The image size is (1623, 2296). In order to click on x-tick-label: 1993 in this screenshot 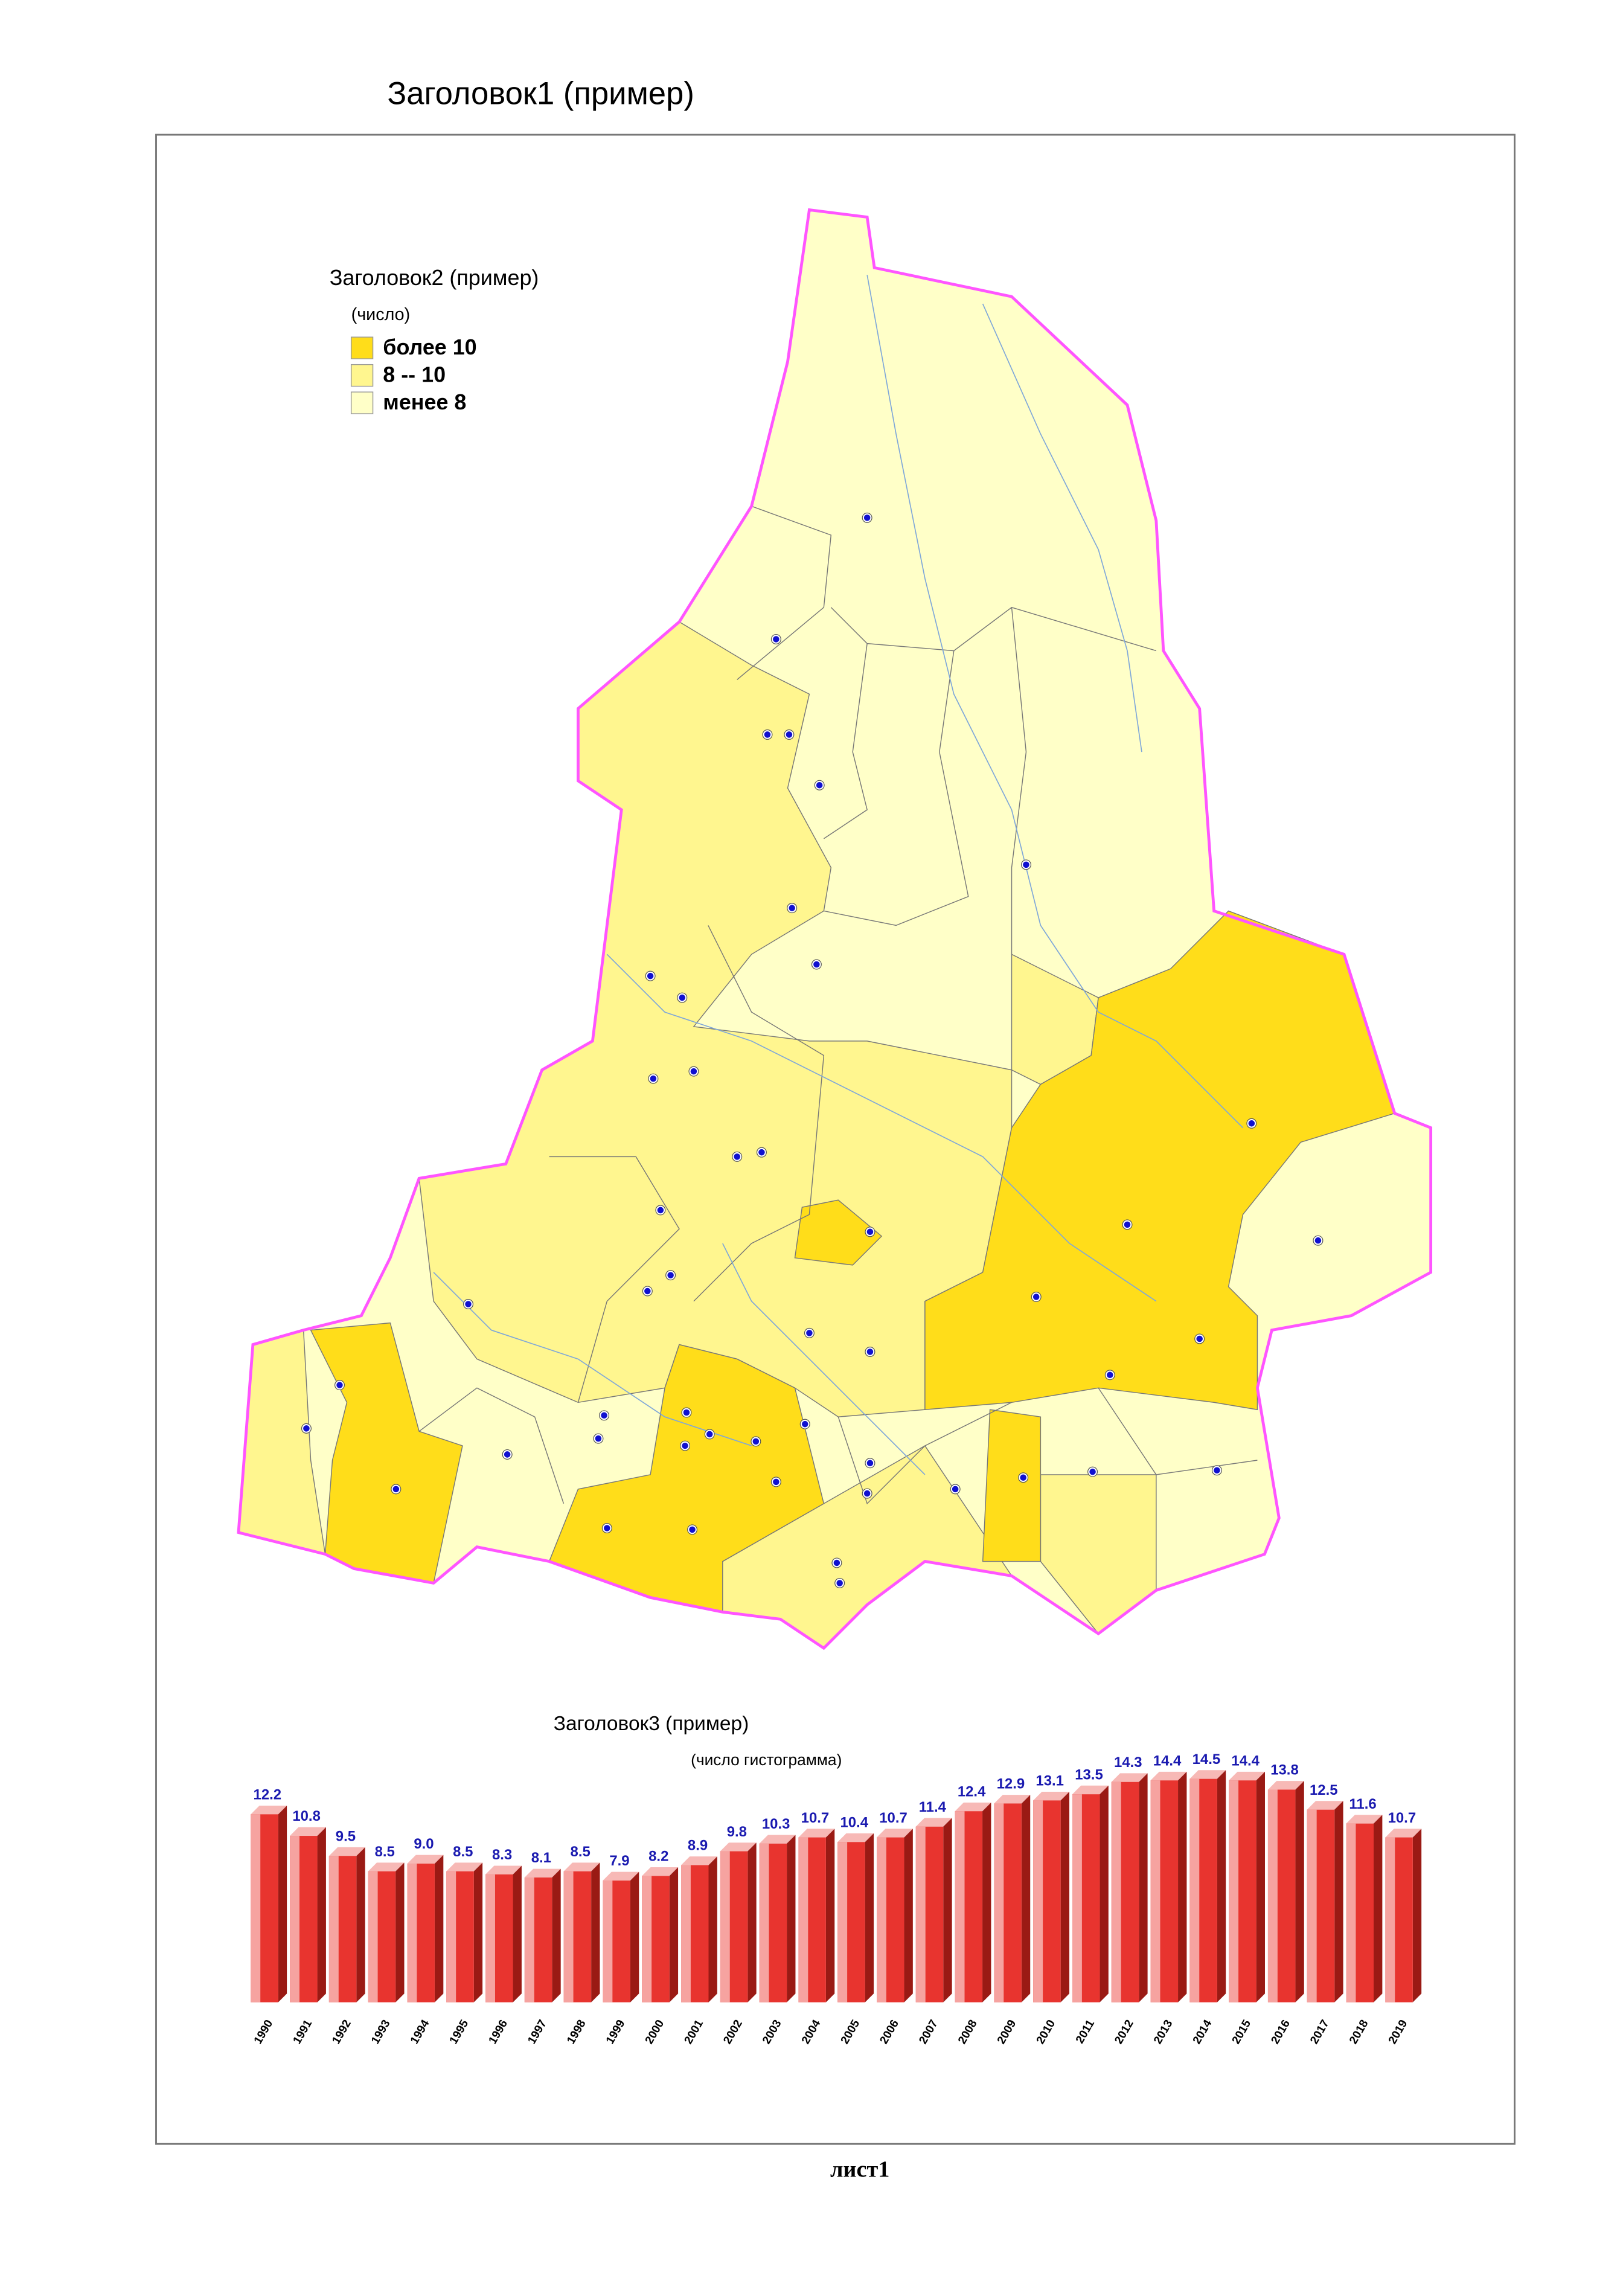, I will do `click(381, 2032)`.